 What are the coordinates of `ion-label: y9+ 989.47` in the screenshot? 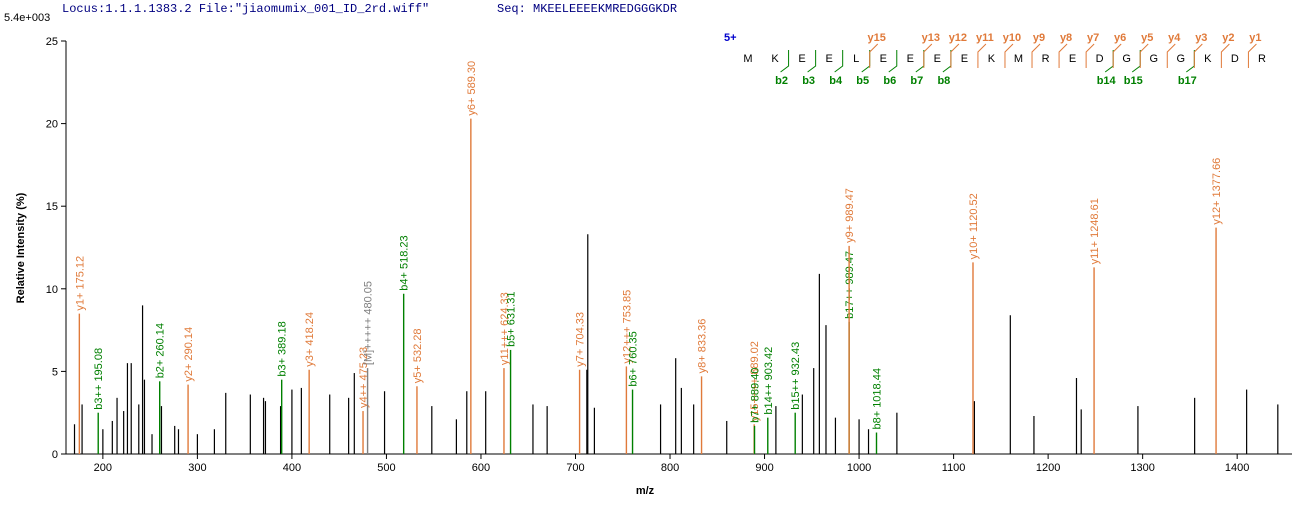 It's located at (850, 215).